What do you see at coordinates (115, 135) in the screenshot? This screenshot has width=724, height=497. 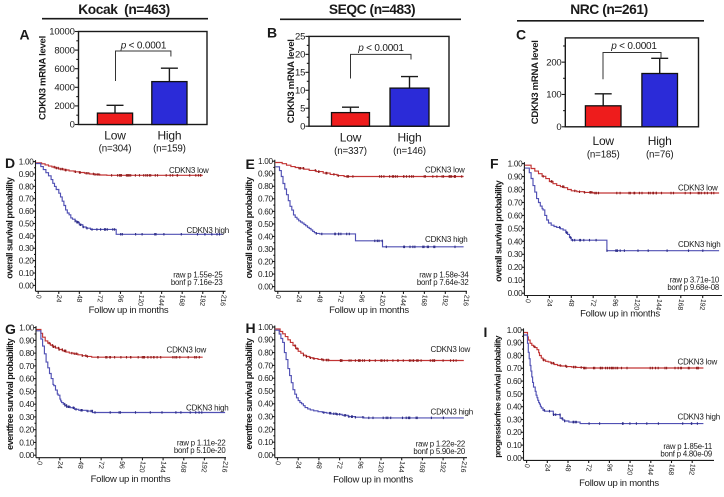 I see `svg-text: Low` at bounding box center [115, 135].